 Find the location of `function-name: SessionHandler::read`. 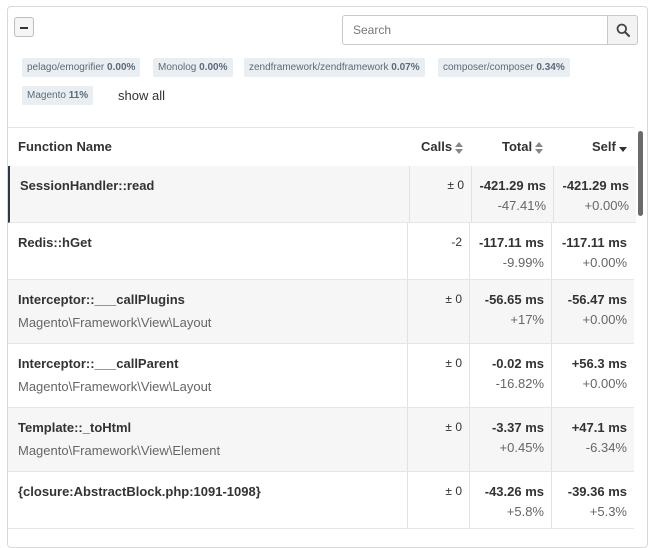

function-name: SessionHandler::read is located at coordinates (87, 185).